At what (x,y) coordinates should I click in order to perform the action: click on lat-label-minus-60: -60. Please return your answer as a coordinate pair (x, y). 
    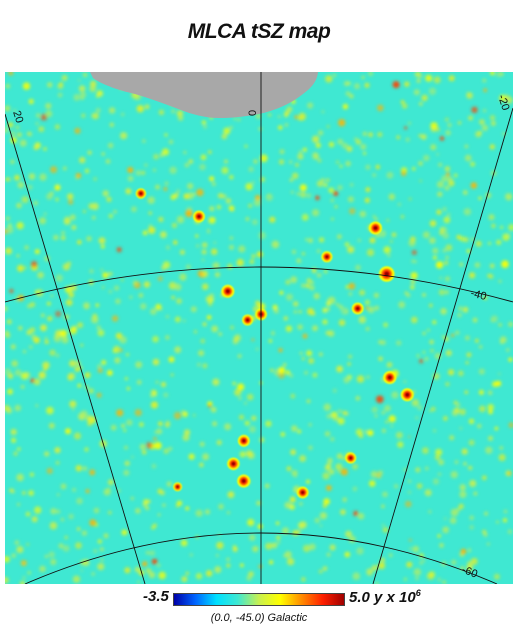
    Looking at the image, I should click on (469, 572).